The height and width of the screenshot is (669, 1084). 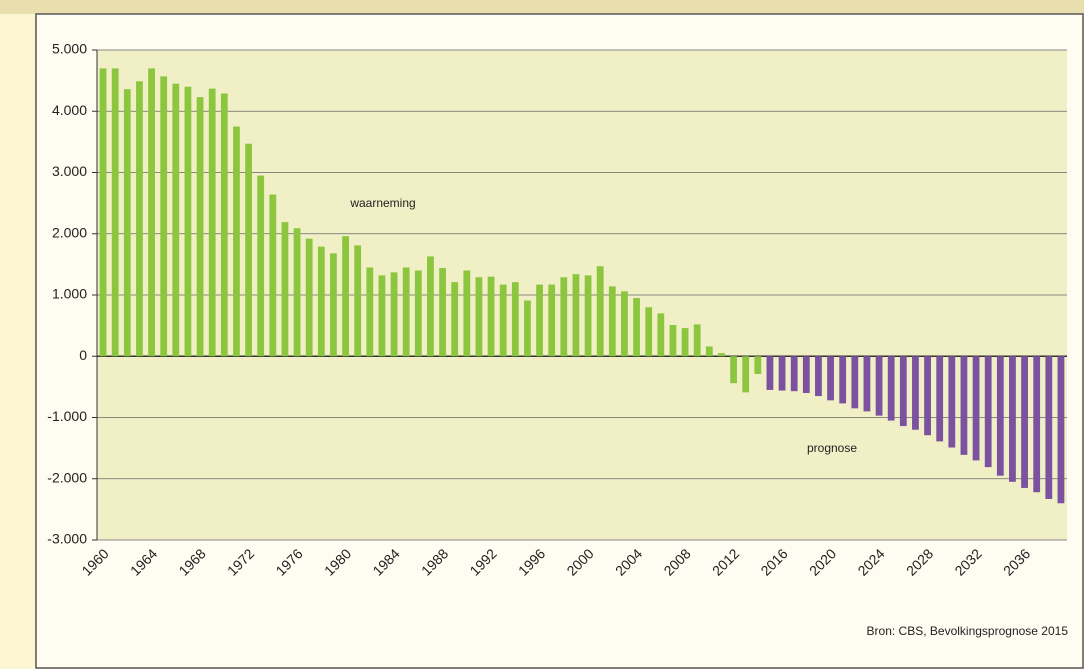 I want to click on top-strip, so click(x=542, y=7).